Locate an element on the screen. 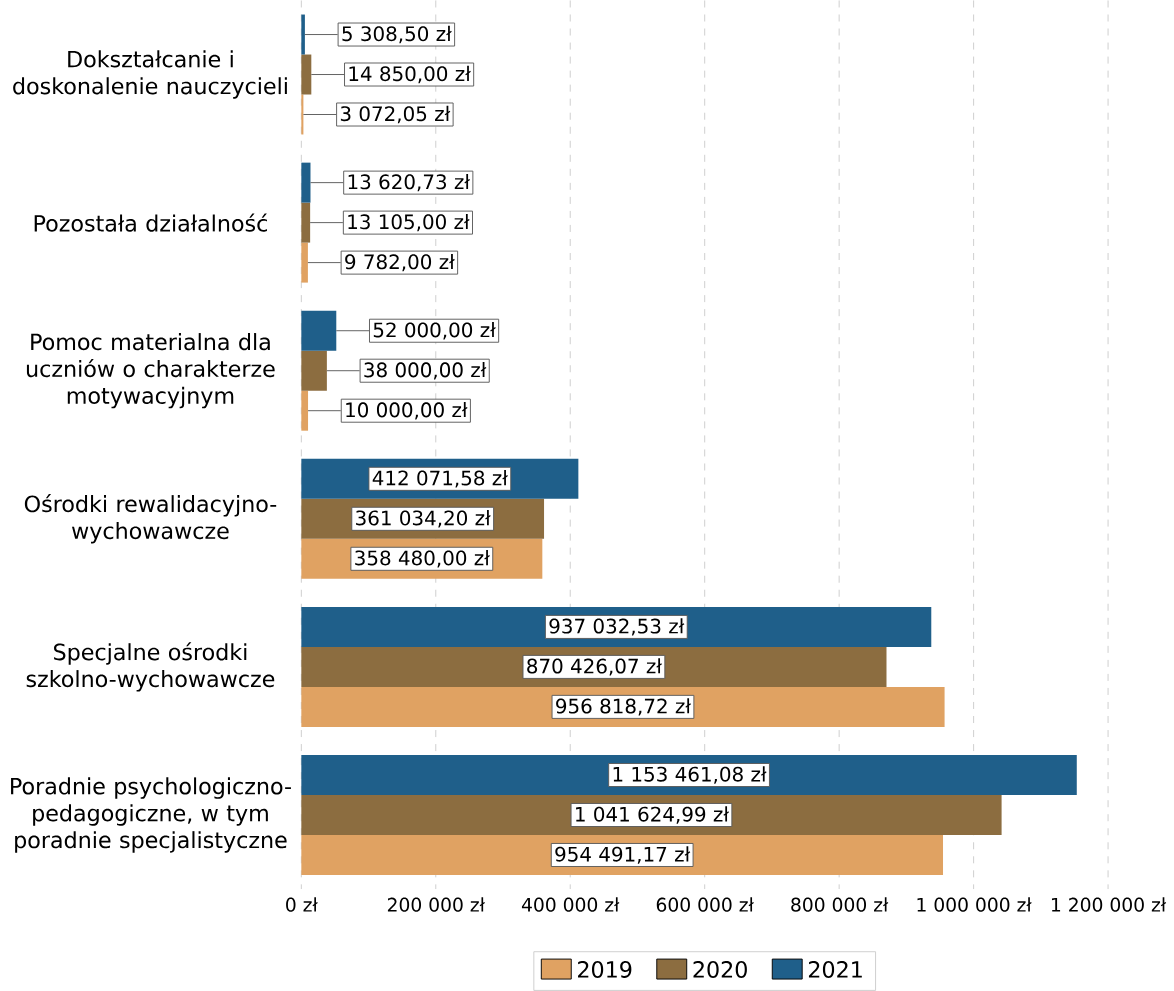 The image size is (1174, 991). x-tick-label: 0 zł is located at coordinates (302, 904).